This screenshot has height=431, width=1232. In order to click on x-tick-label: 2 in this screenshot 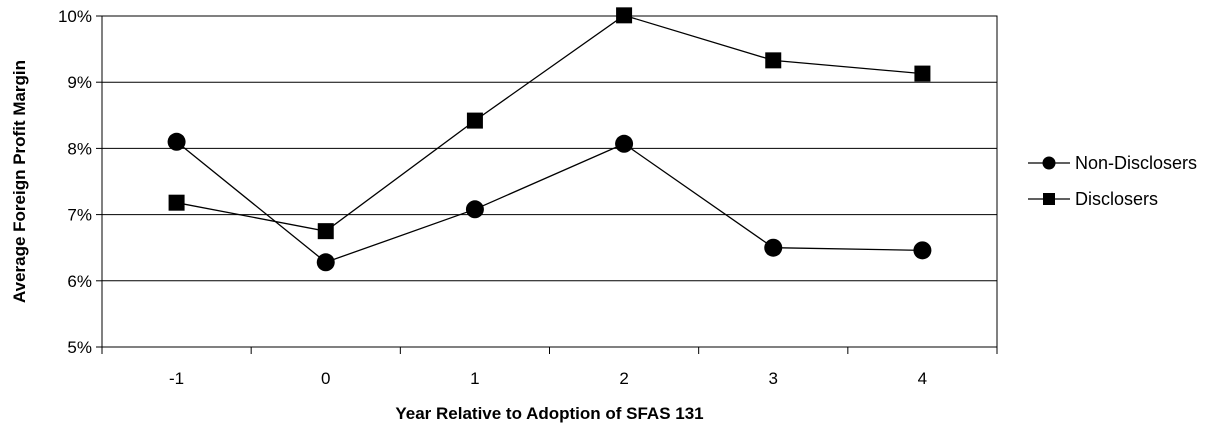, I will do `click(623, 378)`.